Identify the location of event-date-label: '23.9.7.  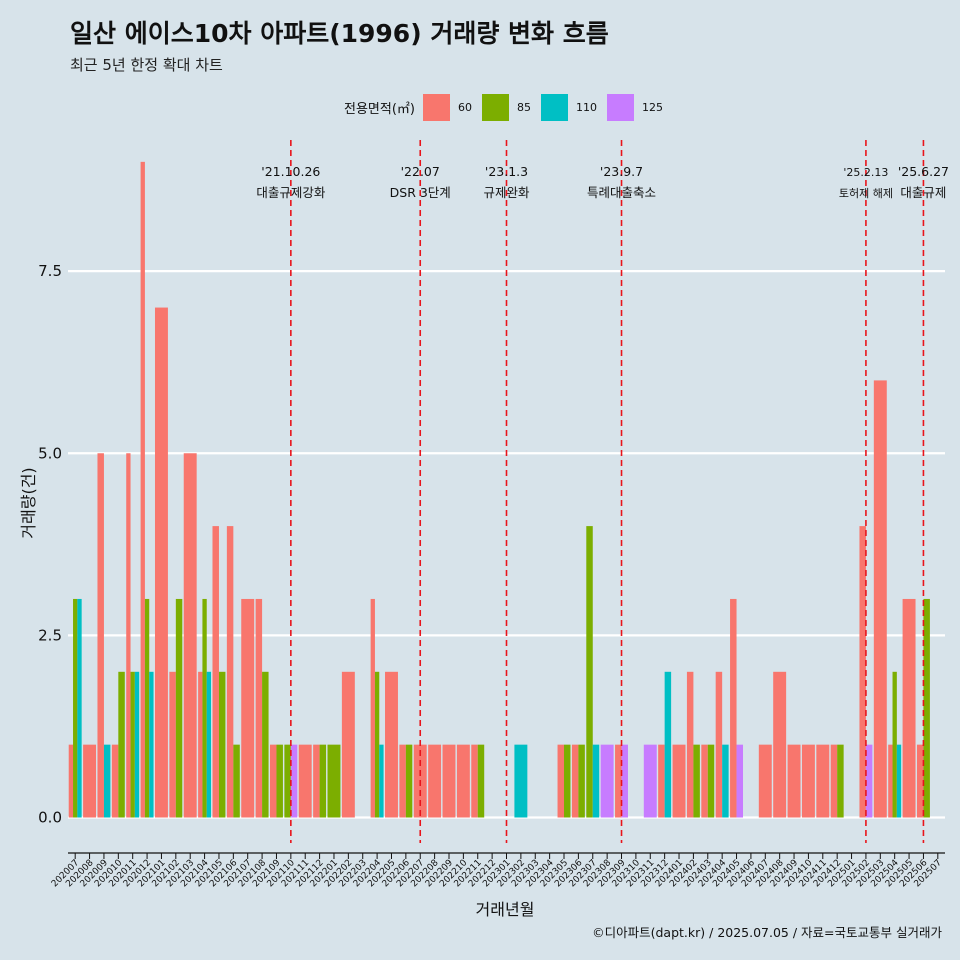
(621, 171).